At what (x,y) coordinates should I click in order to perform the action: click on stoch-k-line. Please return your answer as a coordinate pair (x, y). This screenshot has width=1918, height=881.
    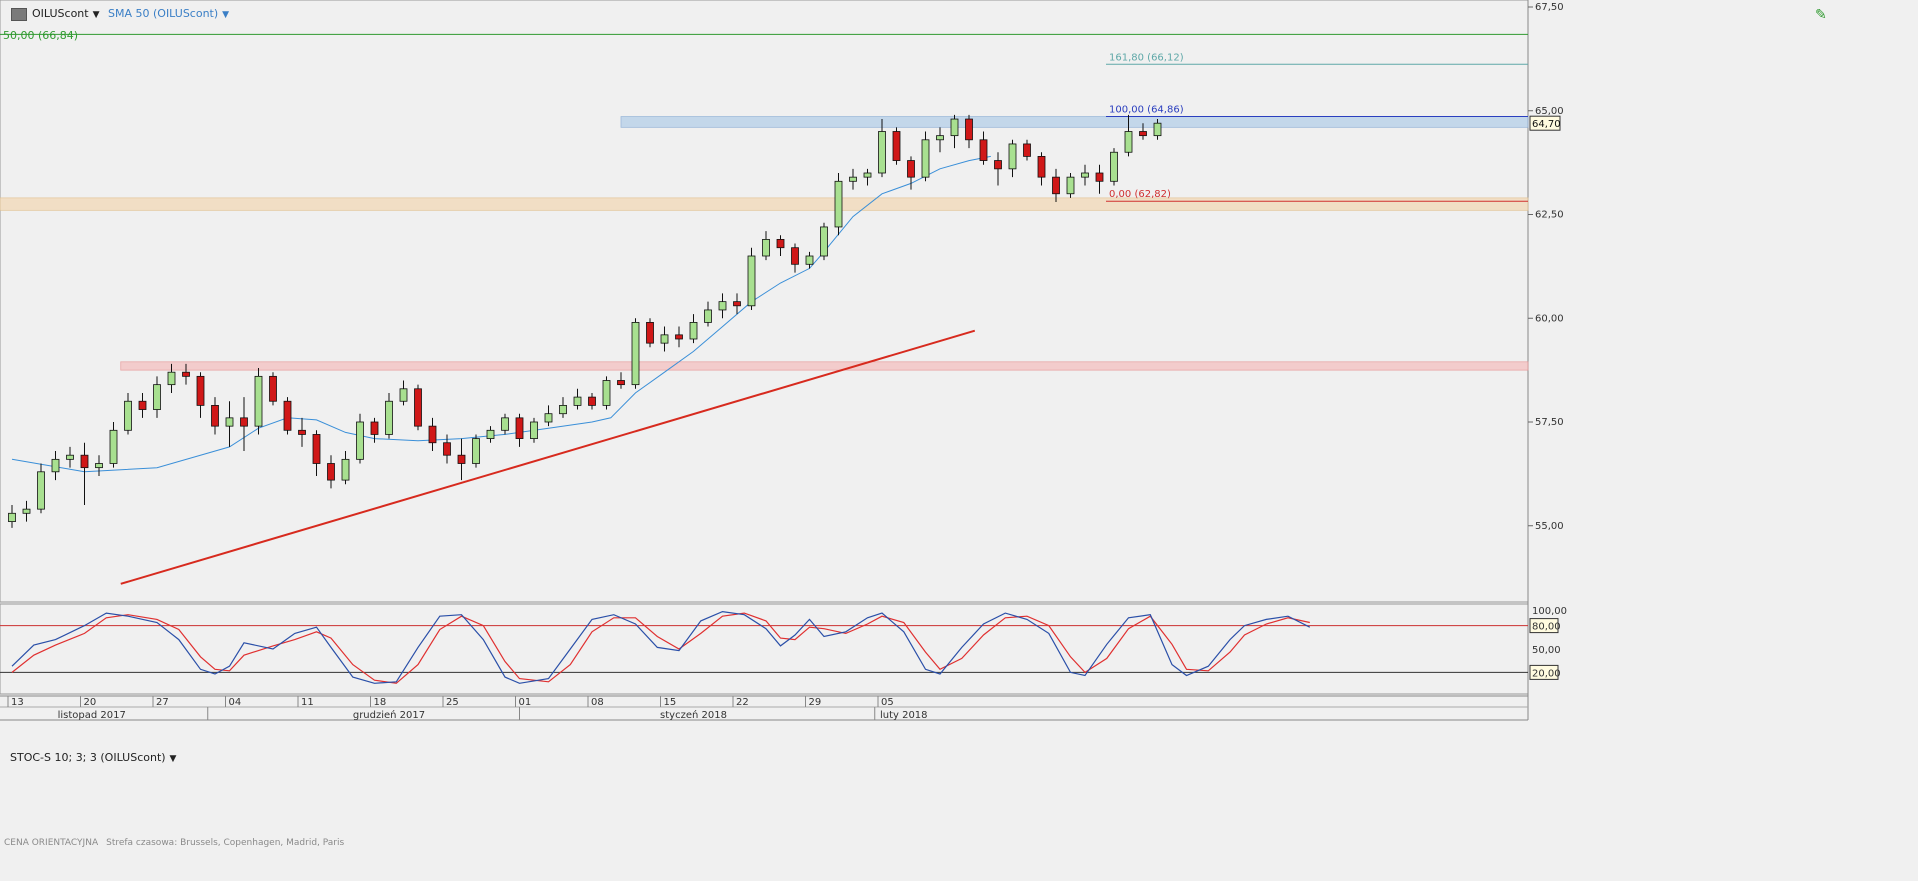
    Looking at the image, I should click on (661, 647).